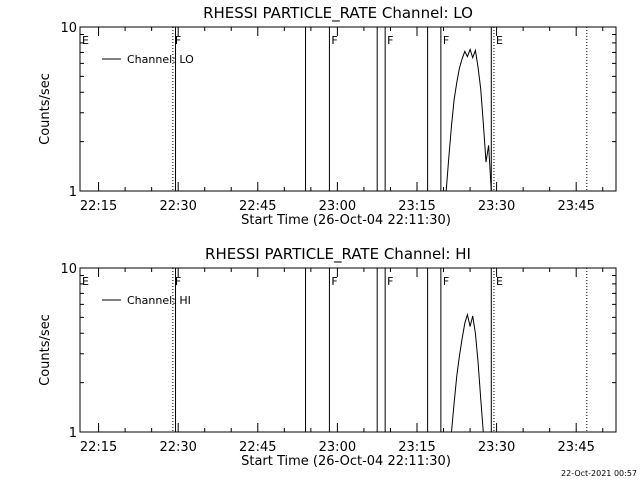  I want to click on footer-timestamp: 22-Oct-2021 00:57, so click(599, 473).